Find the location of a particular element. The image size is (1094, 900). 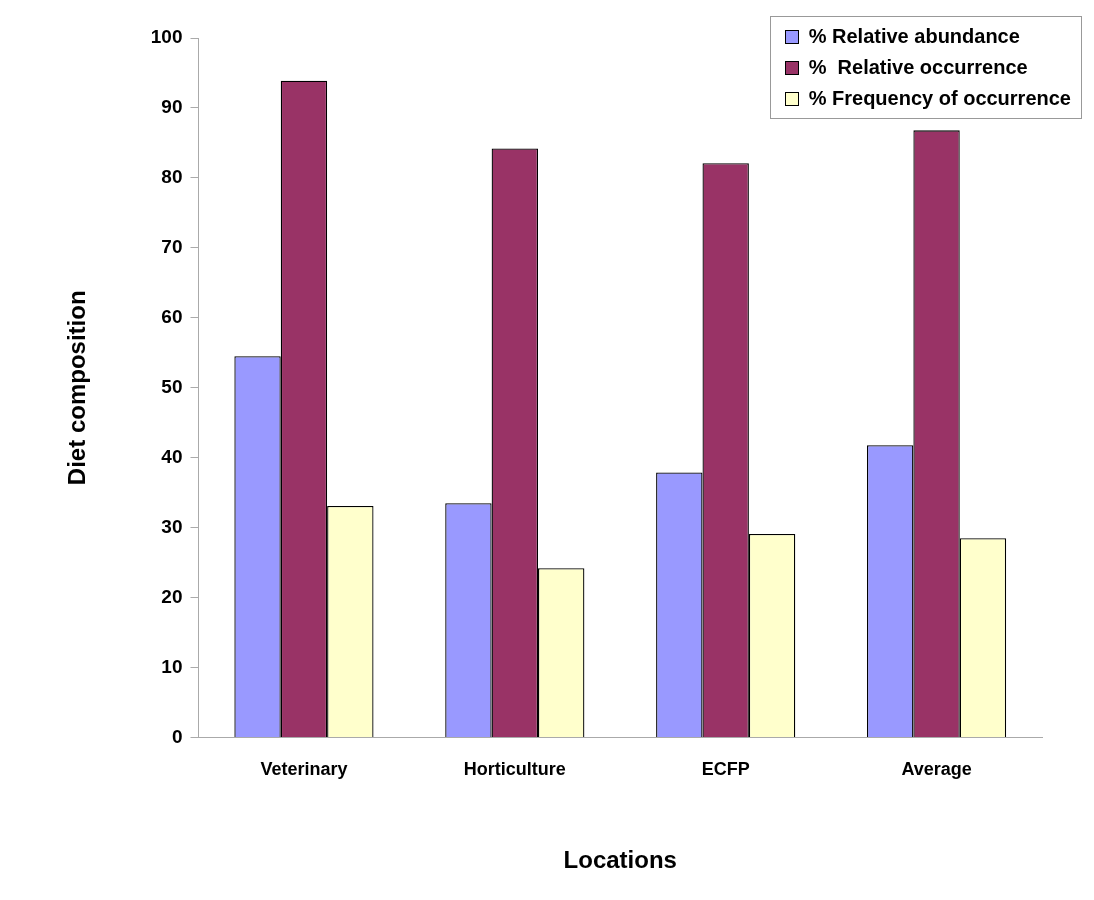

y-tick-label: 60 is located at coordinates (172, 317).